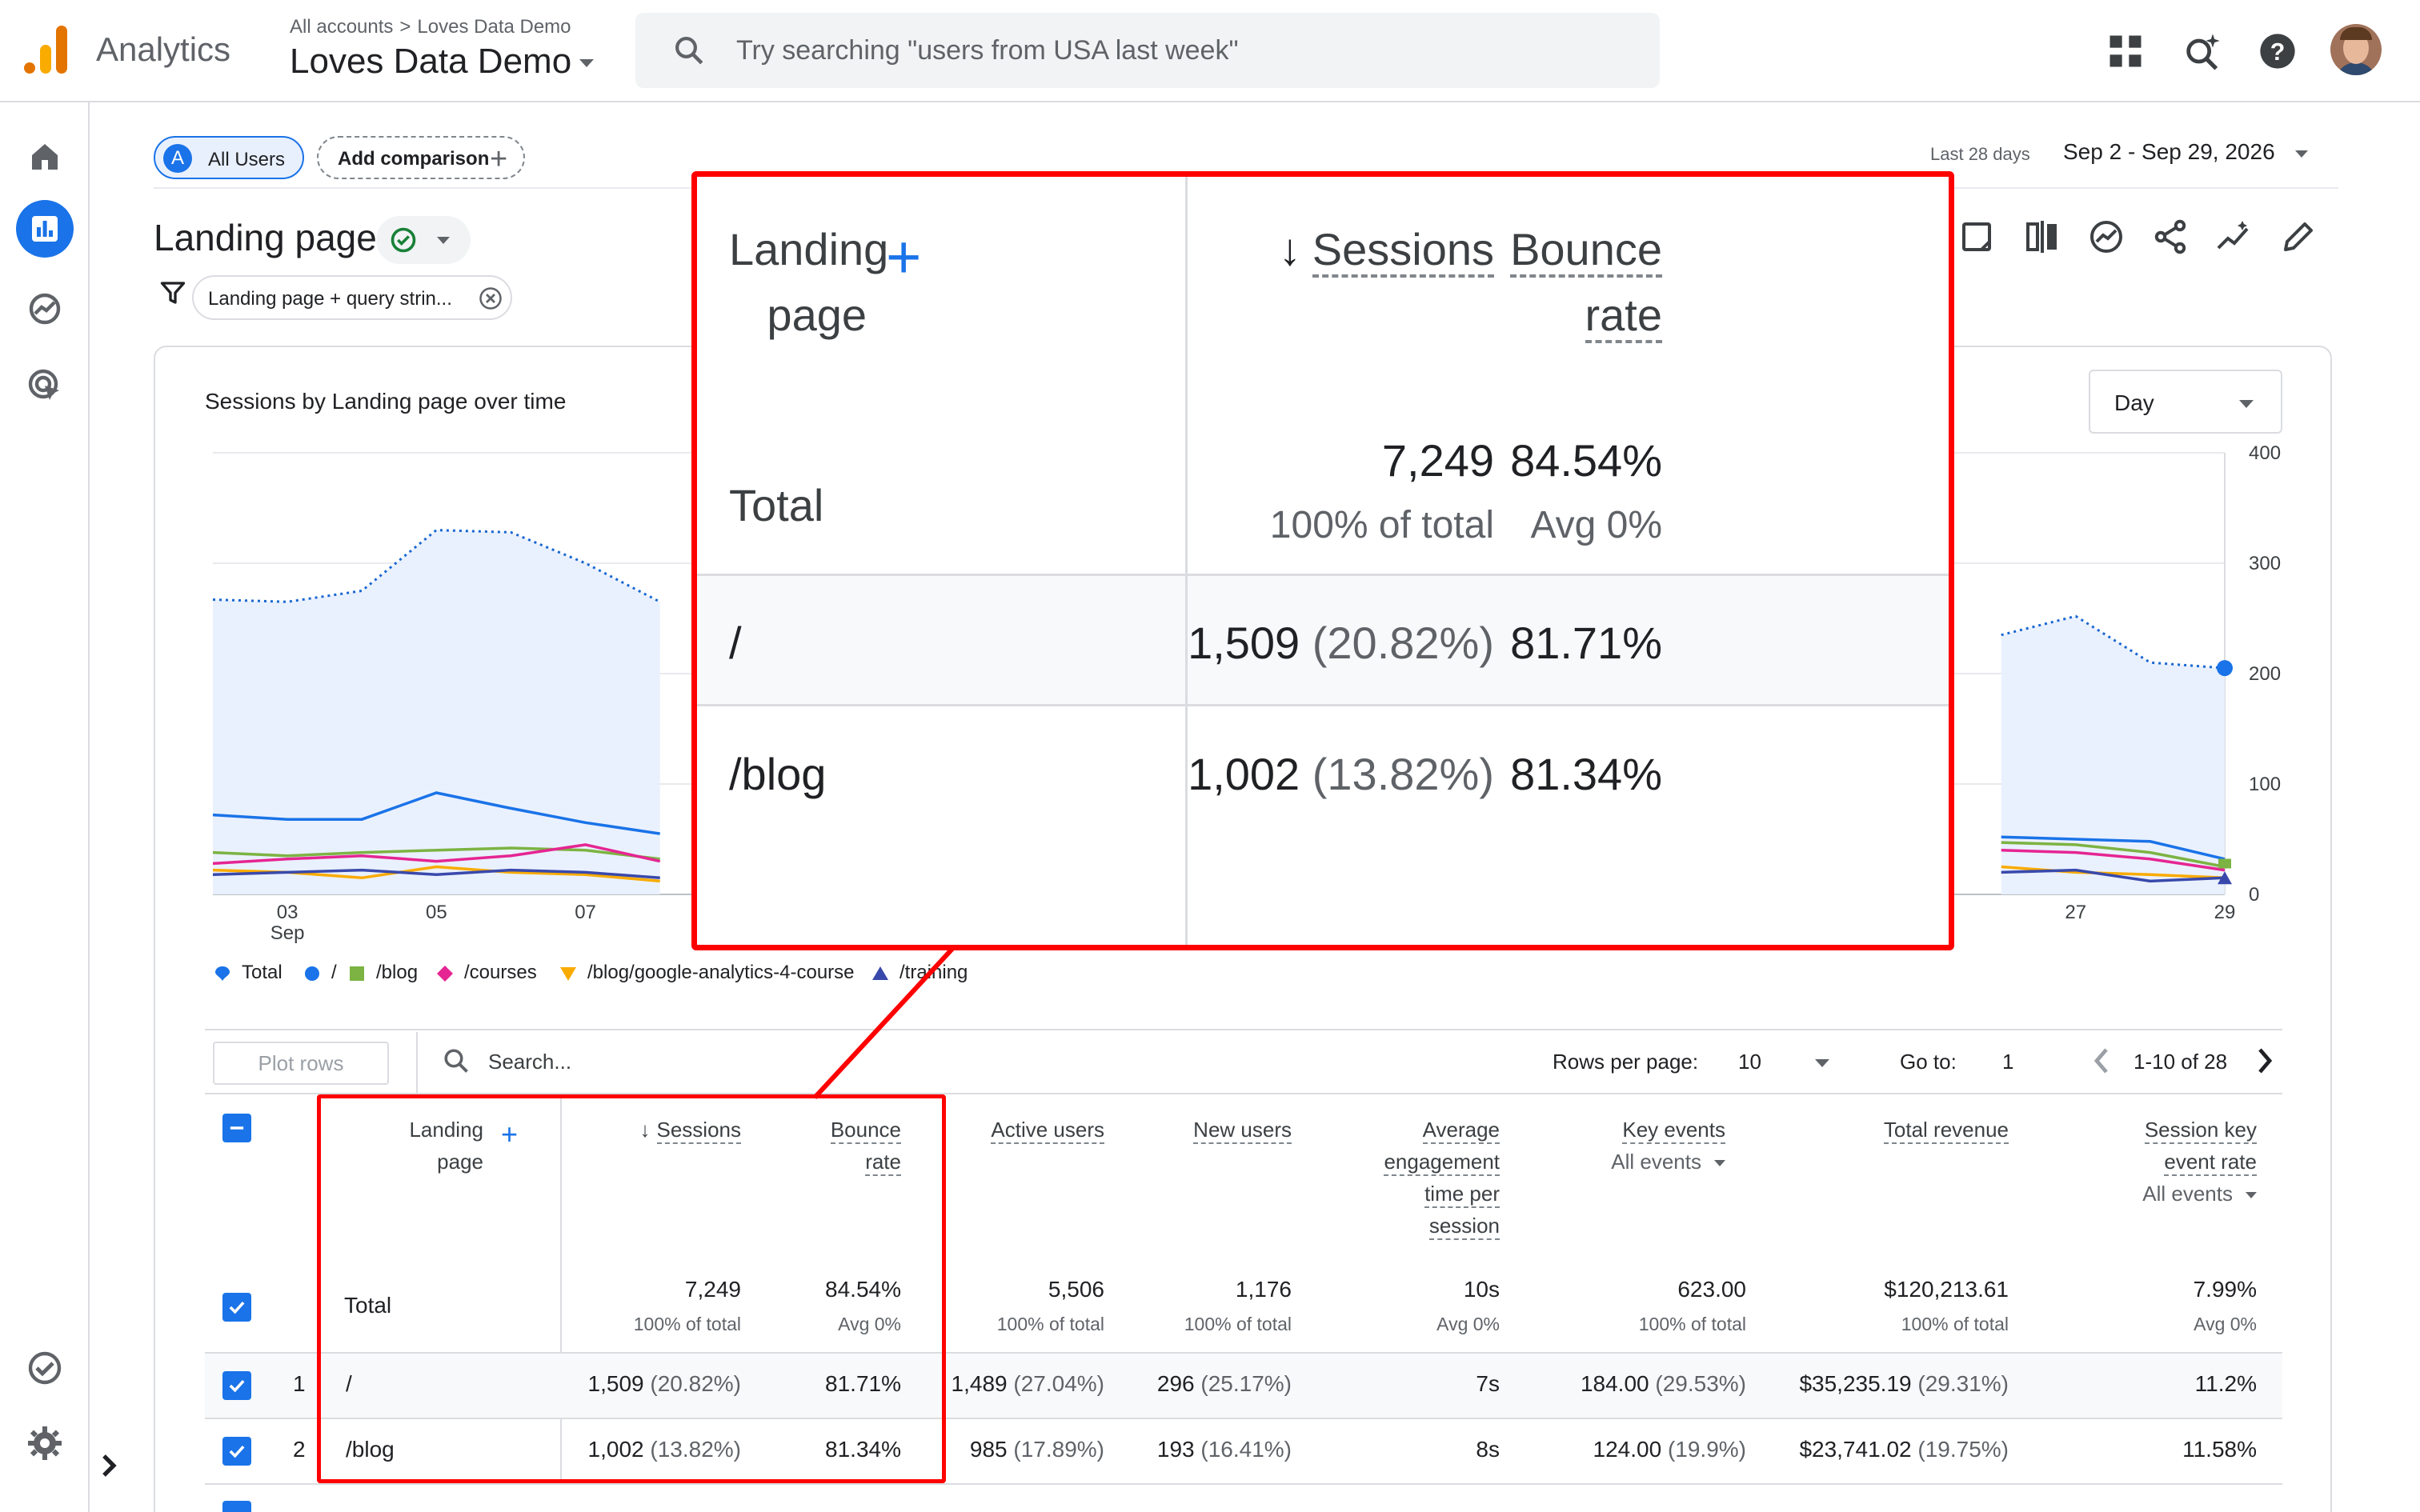 The width and height of the screenshot is (2420, 1512). What do you see at coordinates (2298, 237) in the screenshot?
I see `edit-icon` at bounding box center [2298, 237].